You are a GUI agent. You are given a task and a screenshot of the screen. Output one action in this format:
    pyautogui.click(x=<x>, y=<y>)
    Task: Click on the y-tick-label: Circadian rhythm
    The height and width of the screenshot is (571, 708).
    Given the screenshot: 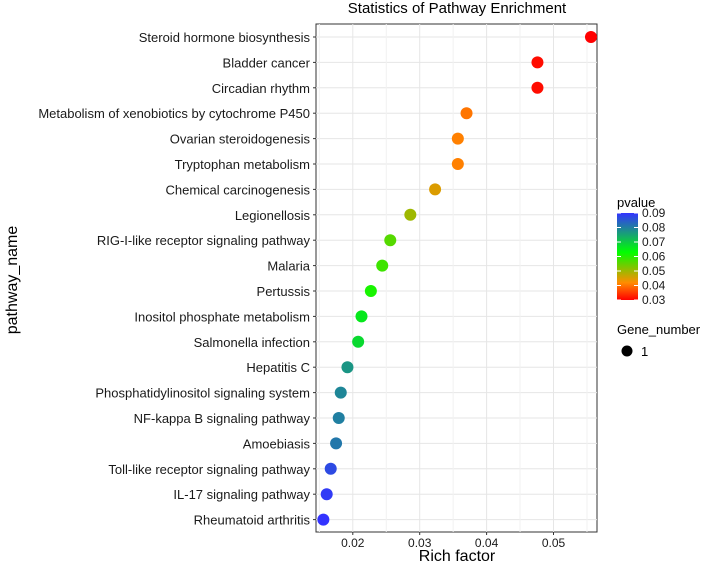 What is the action you would take?
    pyautogui.click(x=261, y=88)
    